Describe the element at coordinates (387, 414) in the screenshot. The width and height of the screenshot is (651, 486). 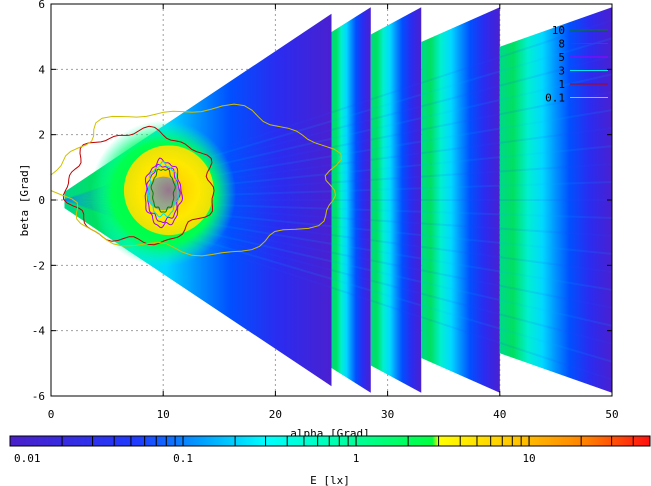
I see `x-tick-label: 30` at that location.